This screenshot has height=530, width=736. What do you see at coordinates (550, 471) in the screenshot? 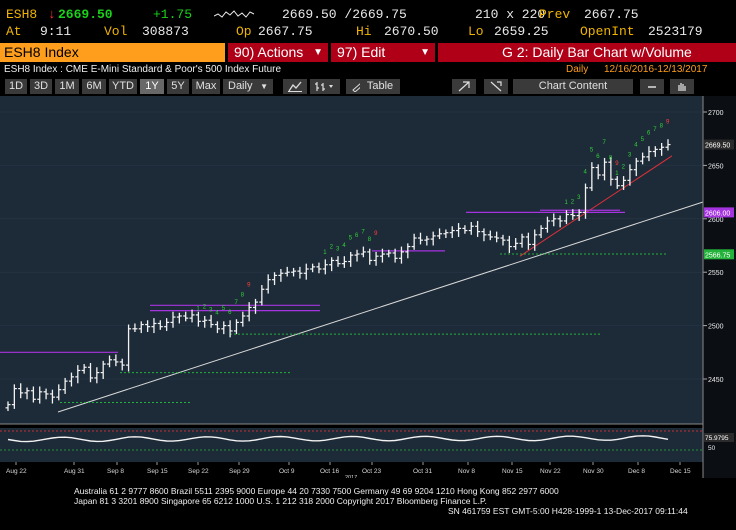
I see `x-tick-label: Nov 22` at bounding box center [550, 471].